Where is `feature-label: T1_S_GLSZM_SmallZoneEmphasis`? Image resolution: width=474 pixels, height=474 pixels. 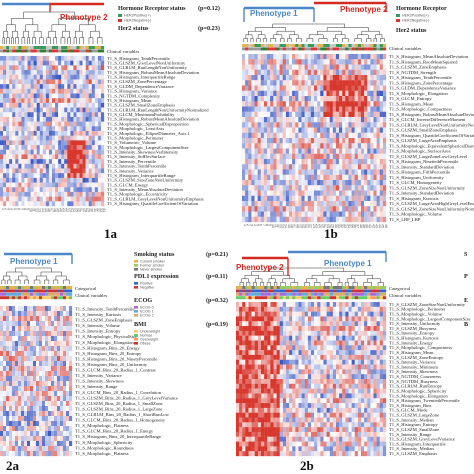
feature-label: T1_S_GLSZM_SmallZoneEmphasis is located at coordinates (141, 105).